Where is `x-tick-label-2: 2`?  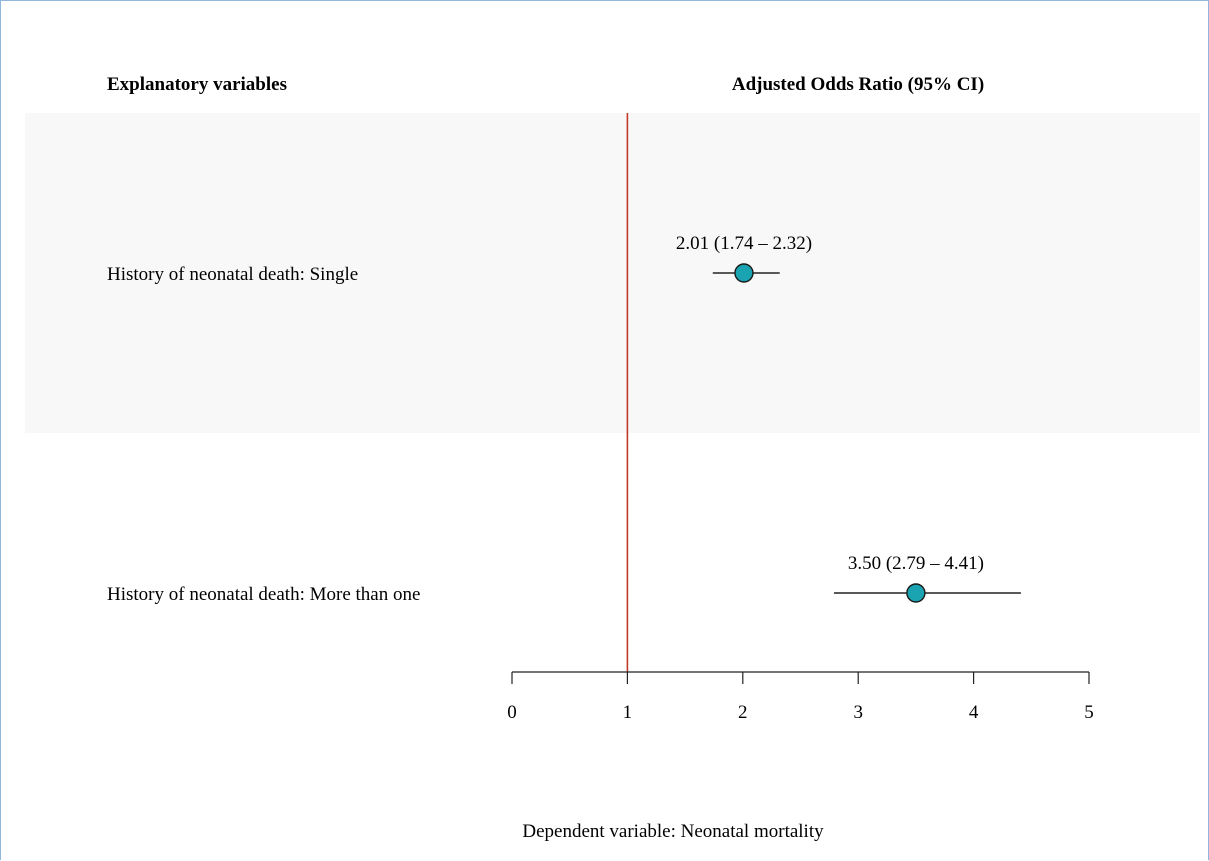 x-tick-label-2: 2 is located at coordinates (743, 712).